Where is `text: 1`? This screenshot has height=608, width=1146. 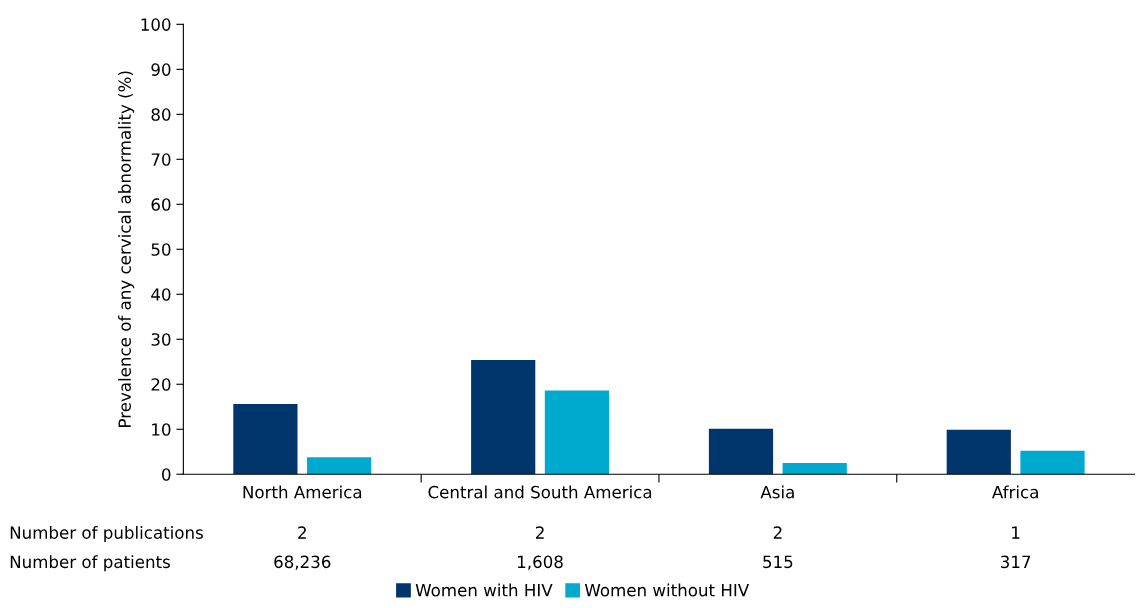
text: 1 is located at coordinates (1016, 532).